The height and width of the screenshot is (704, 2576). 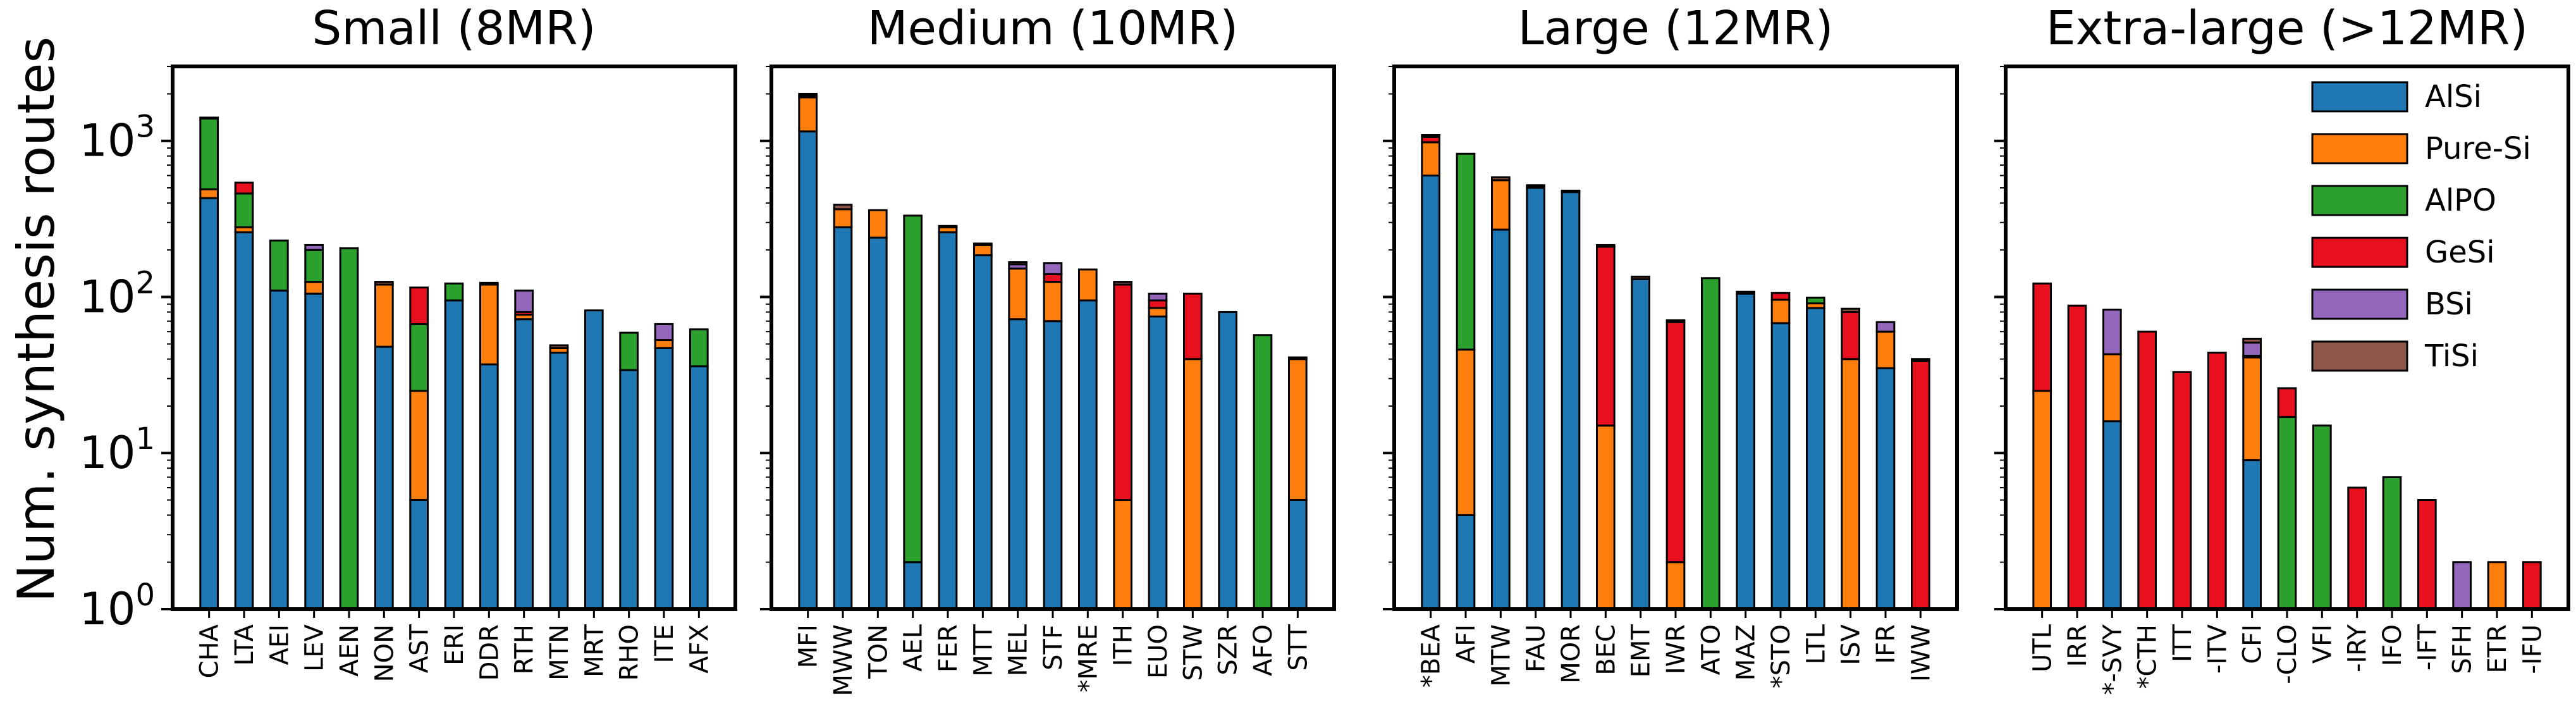 I want to click on x-tick-label: LEV, so click(x=314, y=648).